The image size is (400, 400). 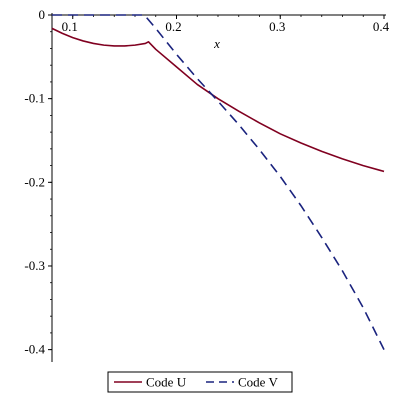 What do you see at coordinates (70, 26) in the screenshot?
I see `x-tick-label: 0.1` at bounding box center [70, 26].